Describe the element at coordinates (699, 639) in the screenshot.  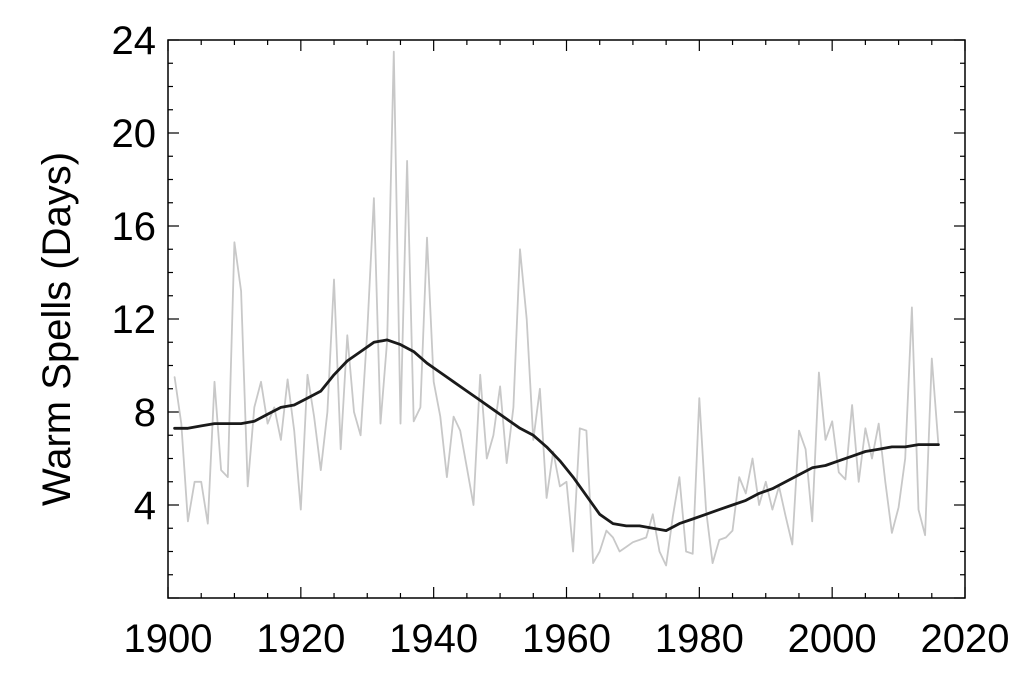
I see `x-tick-label: 1980` at that location.